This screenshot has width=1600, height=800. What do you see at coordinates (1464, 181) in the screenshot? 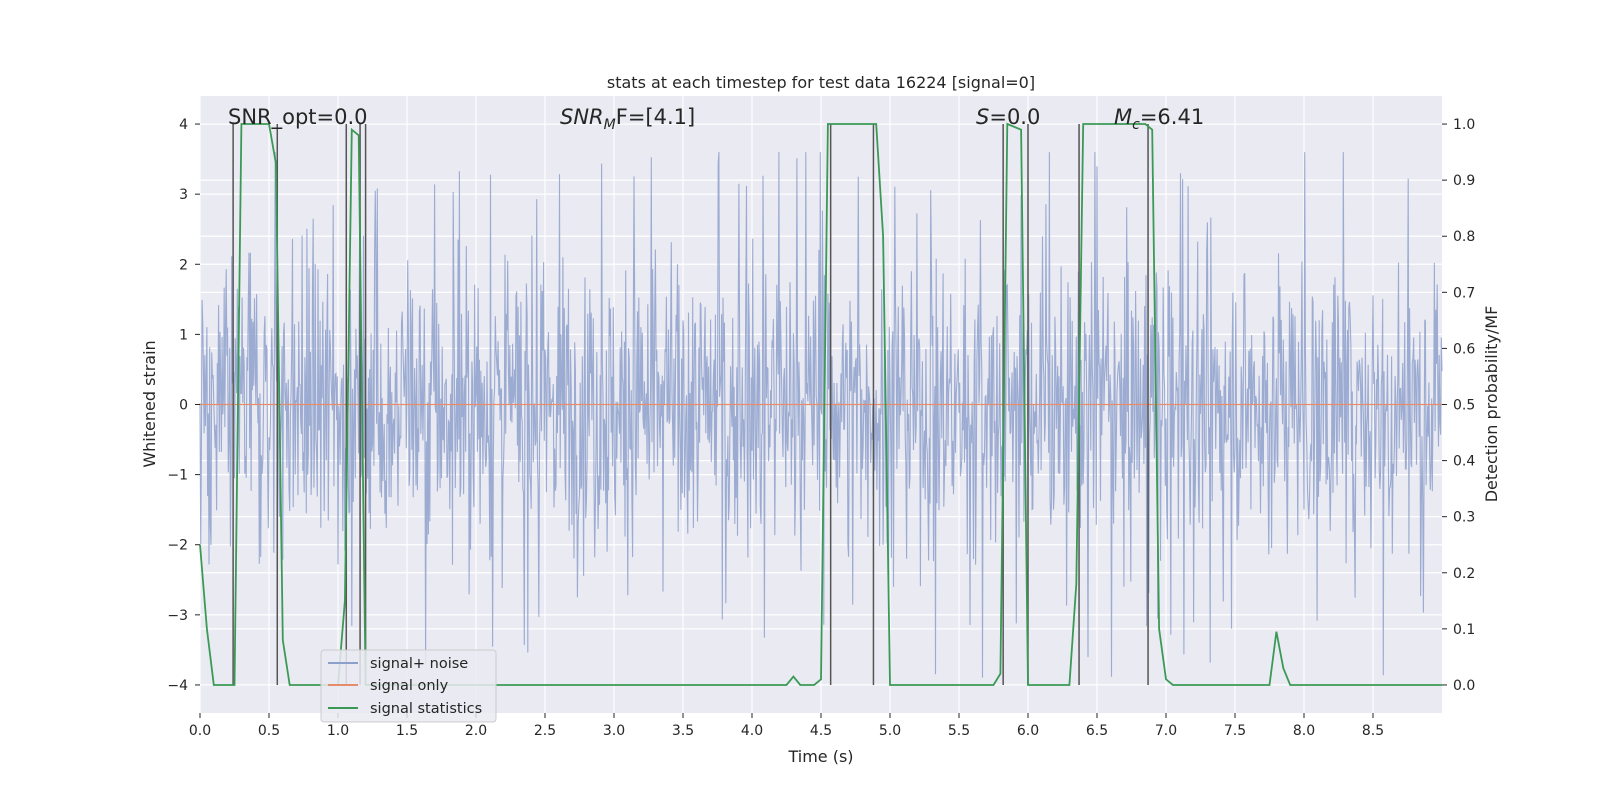
I see `y2-tick-label-1: 0.9` at bounding box center [1464, 181].